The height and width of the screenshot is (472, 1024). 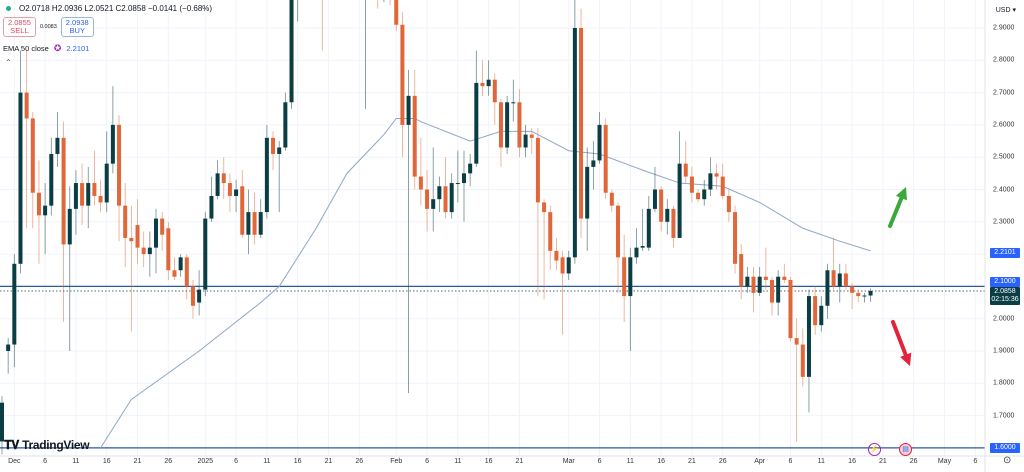 I want to click on currency-selector: USD ▾, so click(x=1005, y=10).